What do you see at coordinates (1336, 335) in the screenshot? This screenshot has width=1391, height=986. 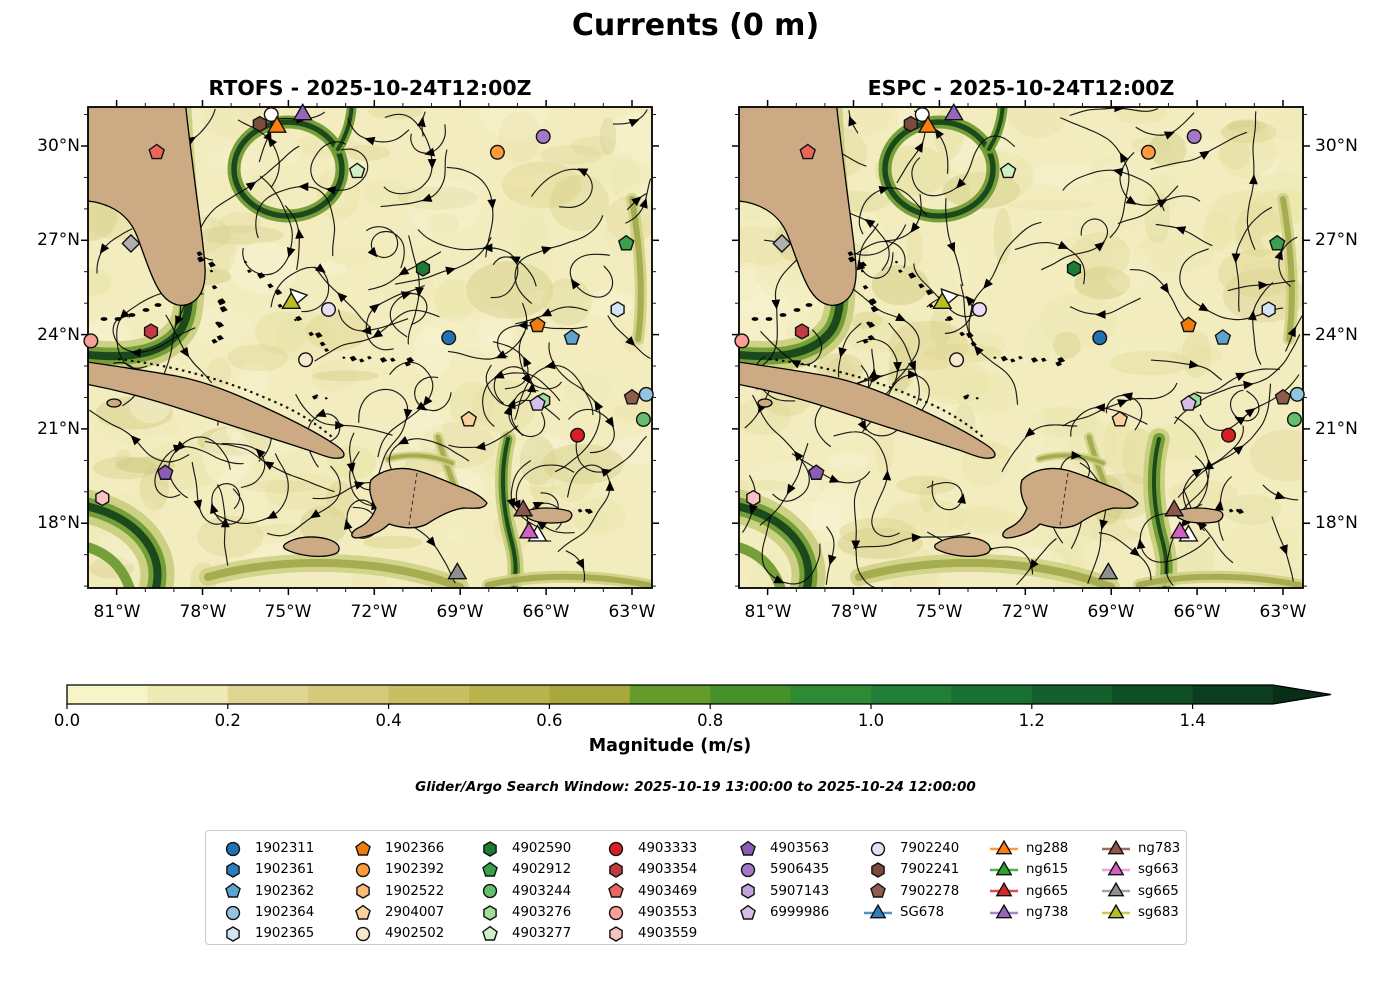 I see `y-tick-label: 24°N` at bounding box center [1336, 335].